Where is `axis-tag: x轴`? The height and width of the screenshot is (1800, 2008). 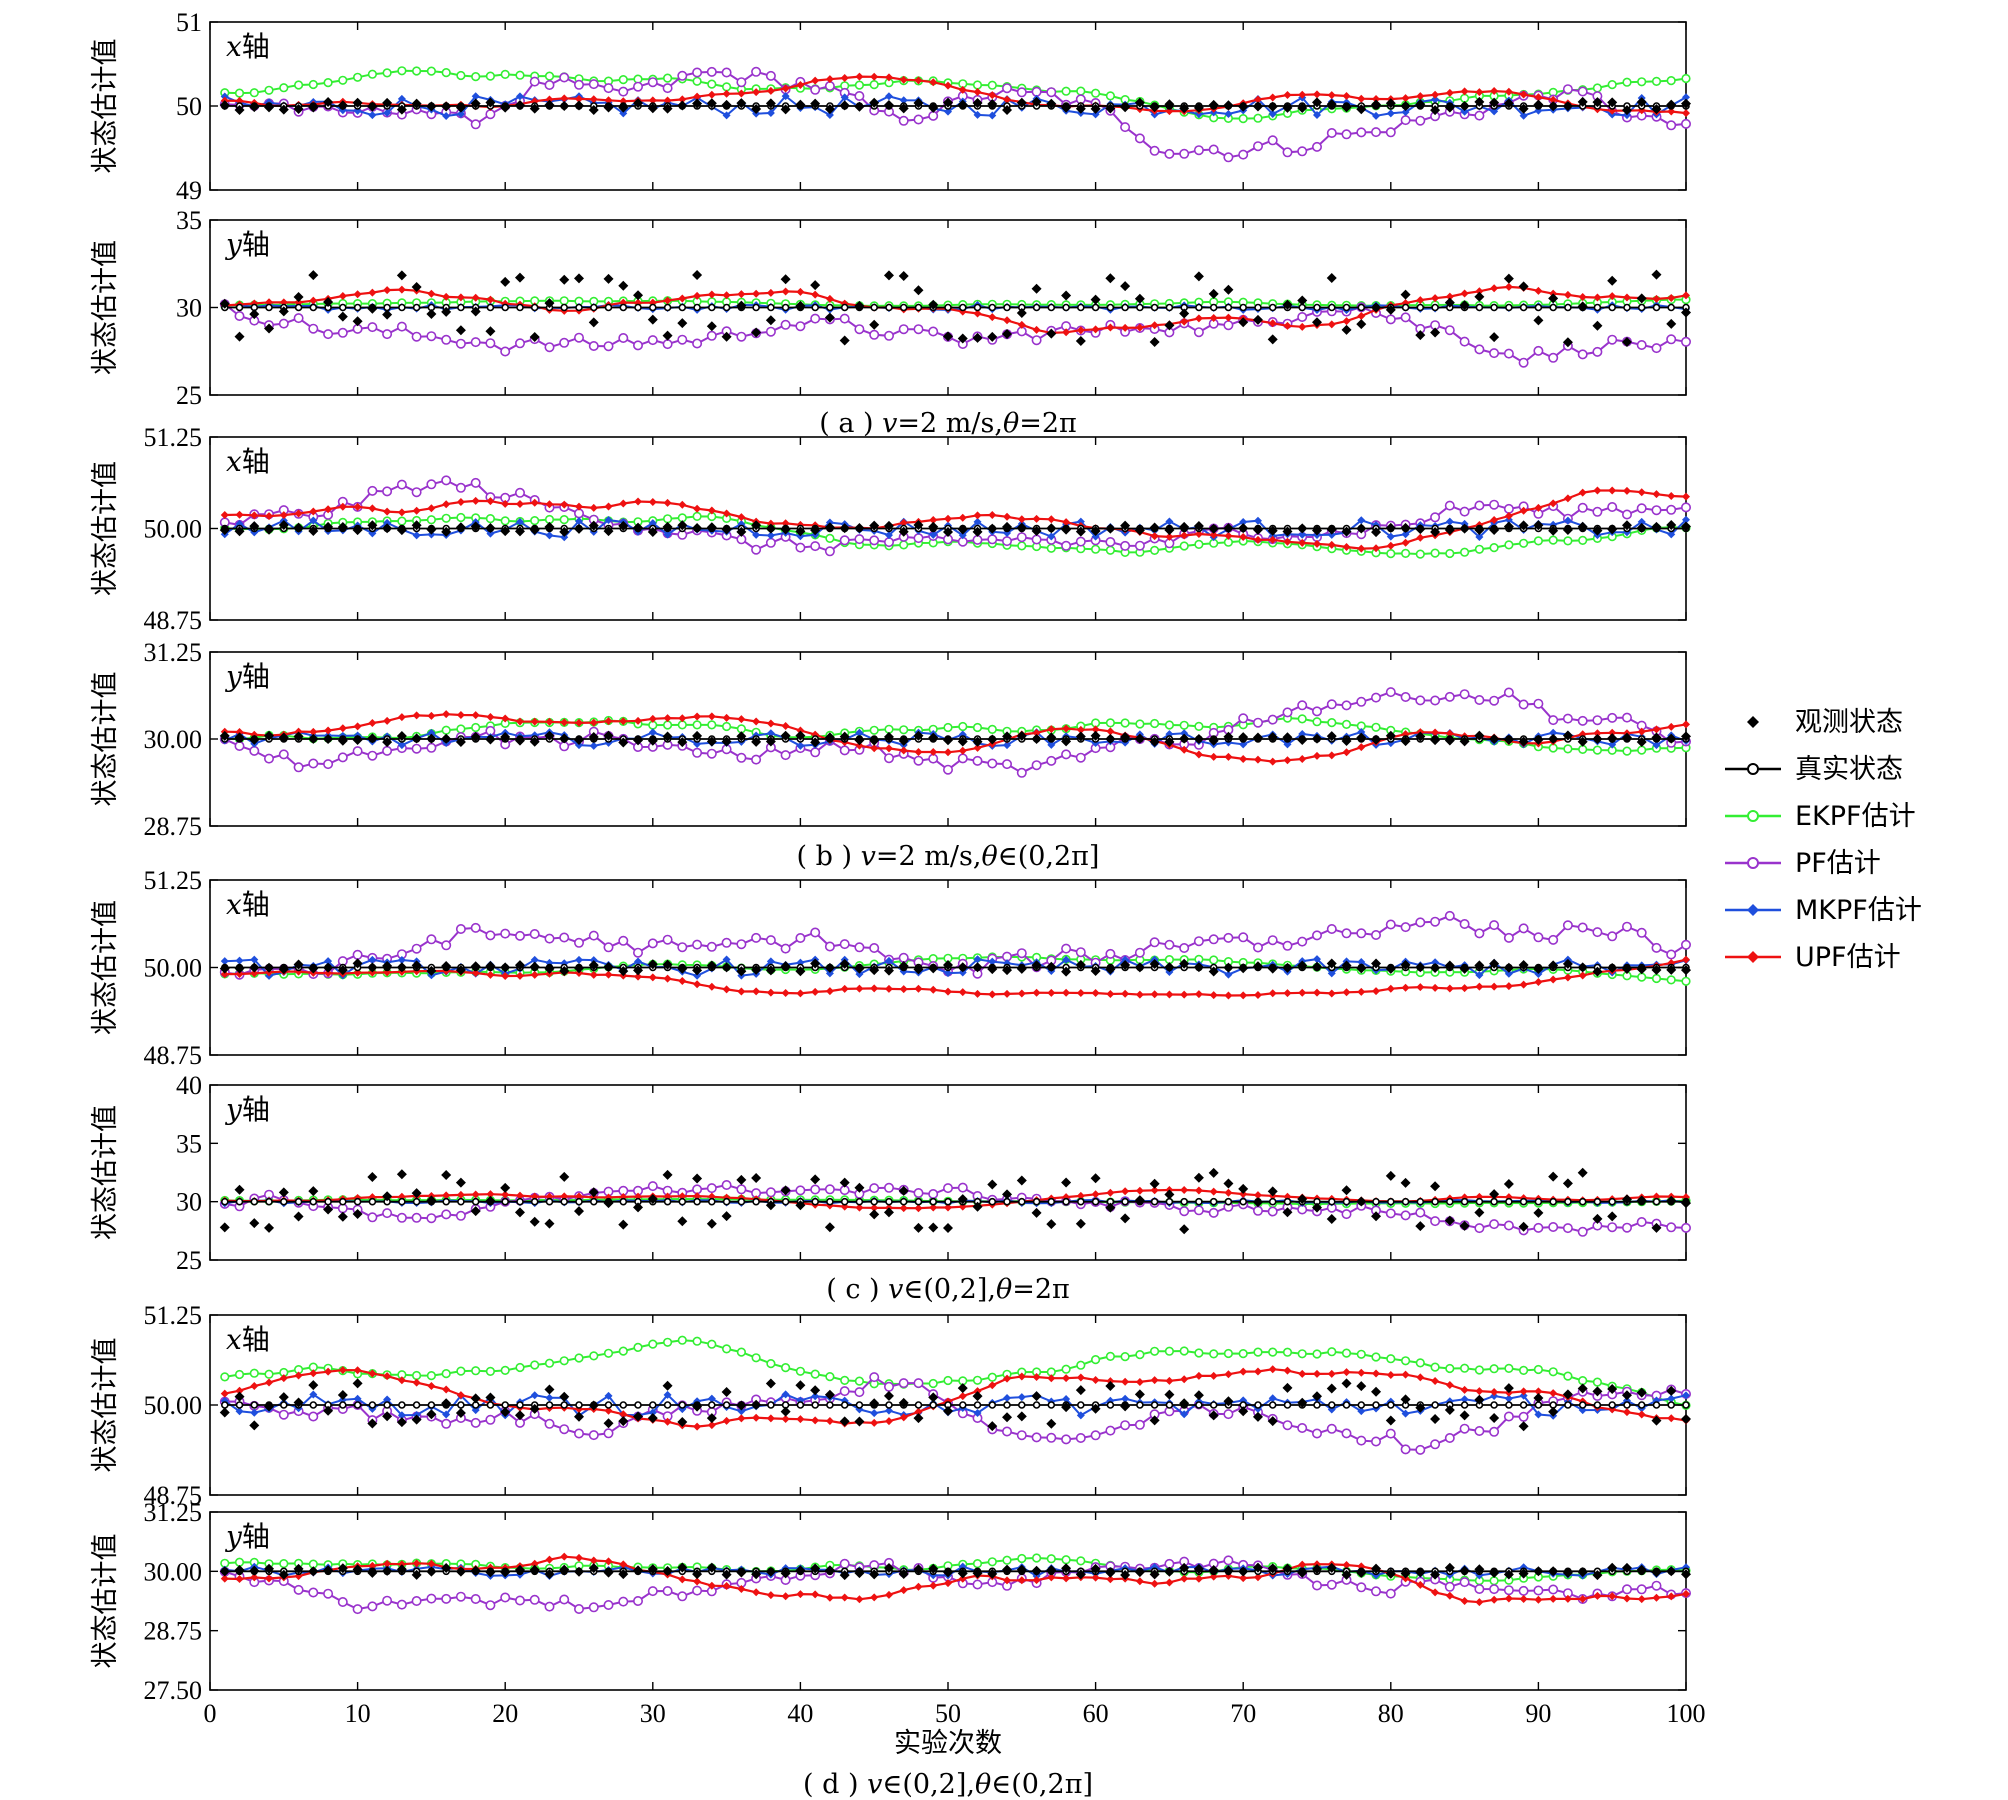 axis-tag: x轴 is located at coordinates (248, 1339).